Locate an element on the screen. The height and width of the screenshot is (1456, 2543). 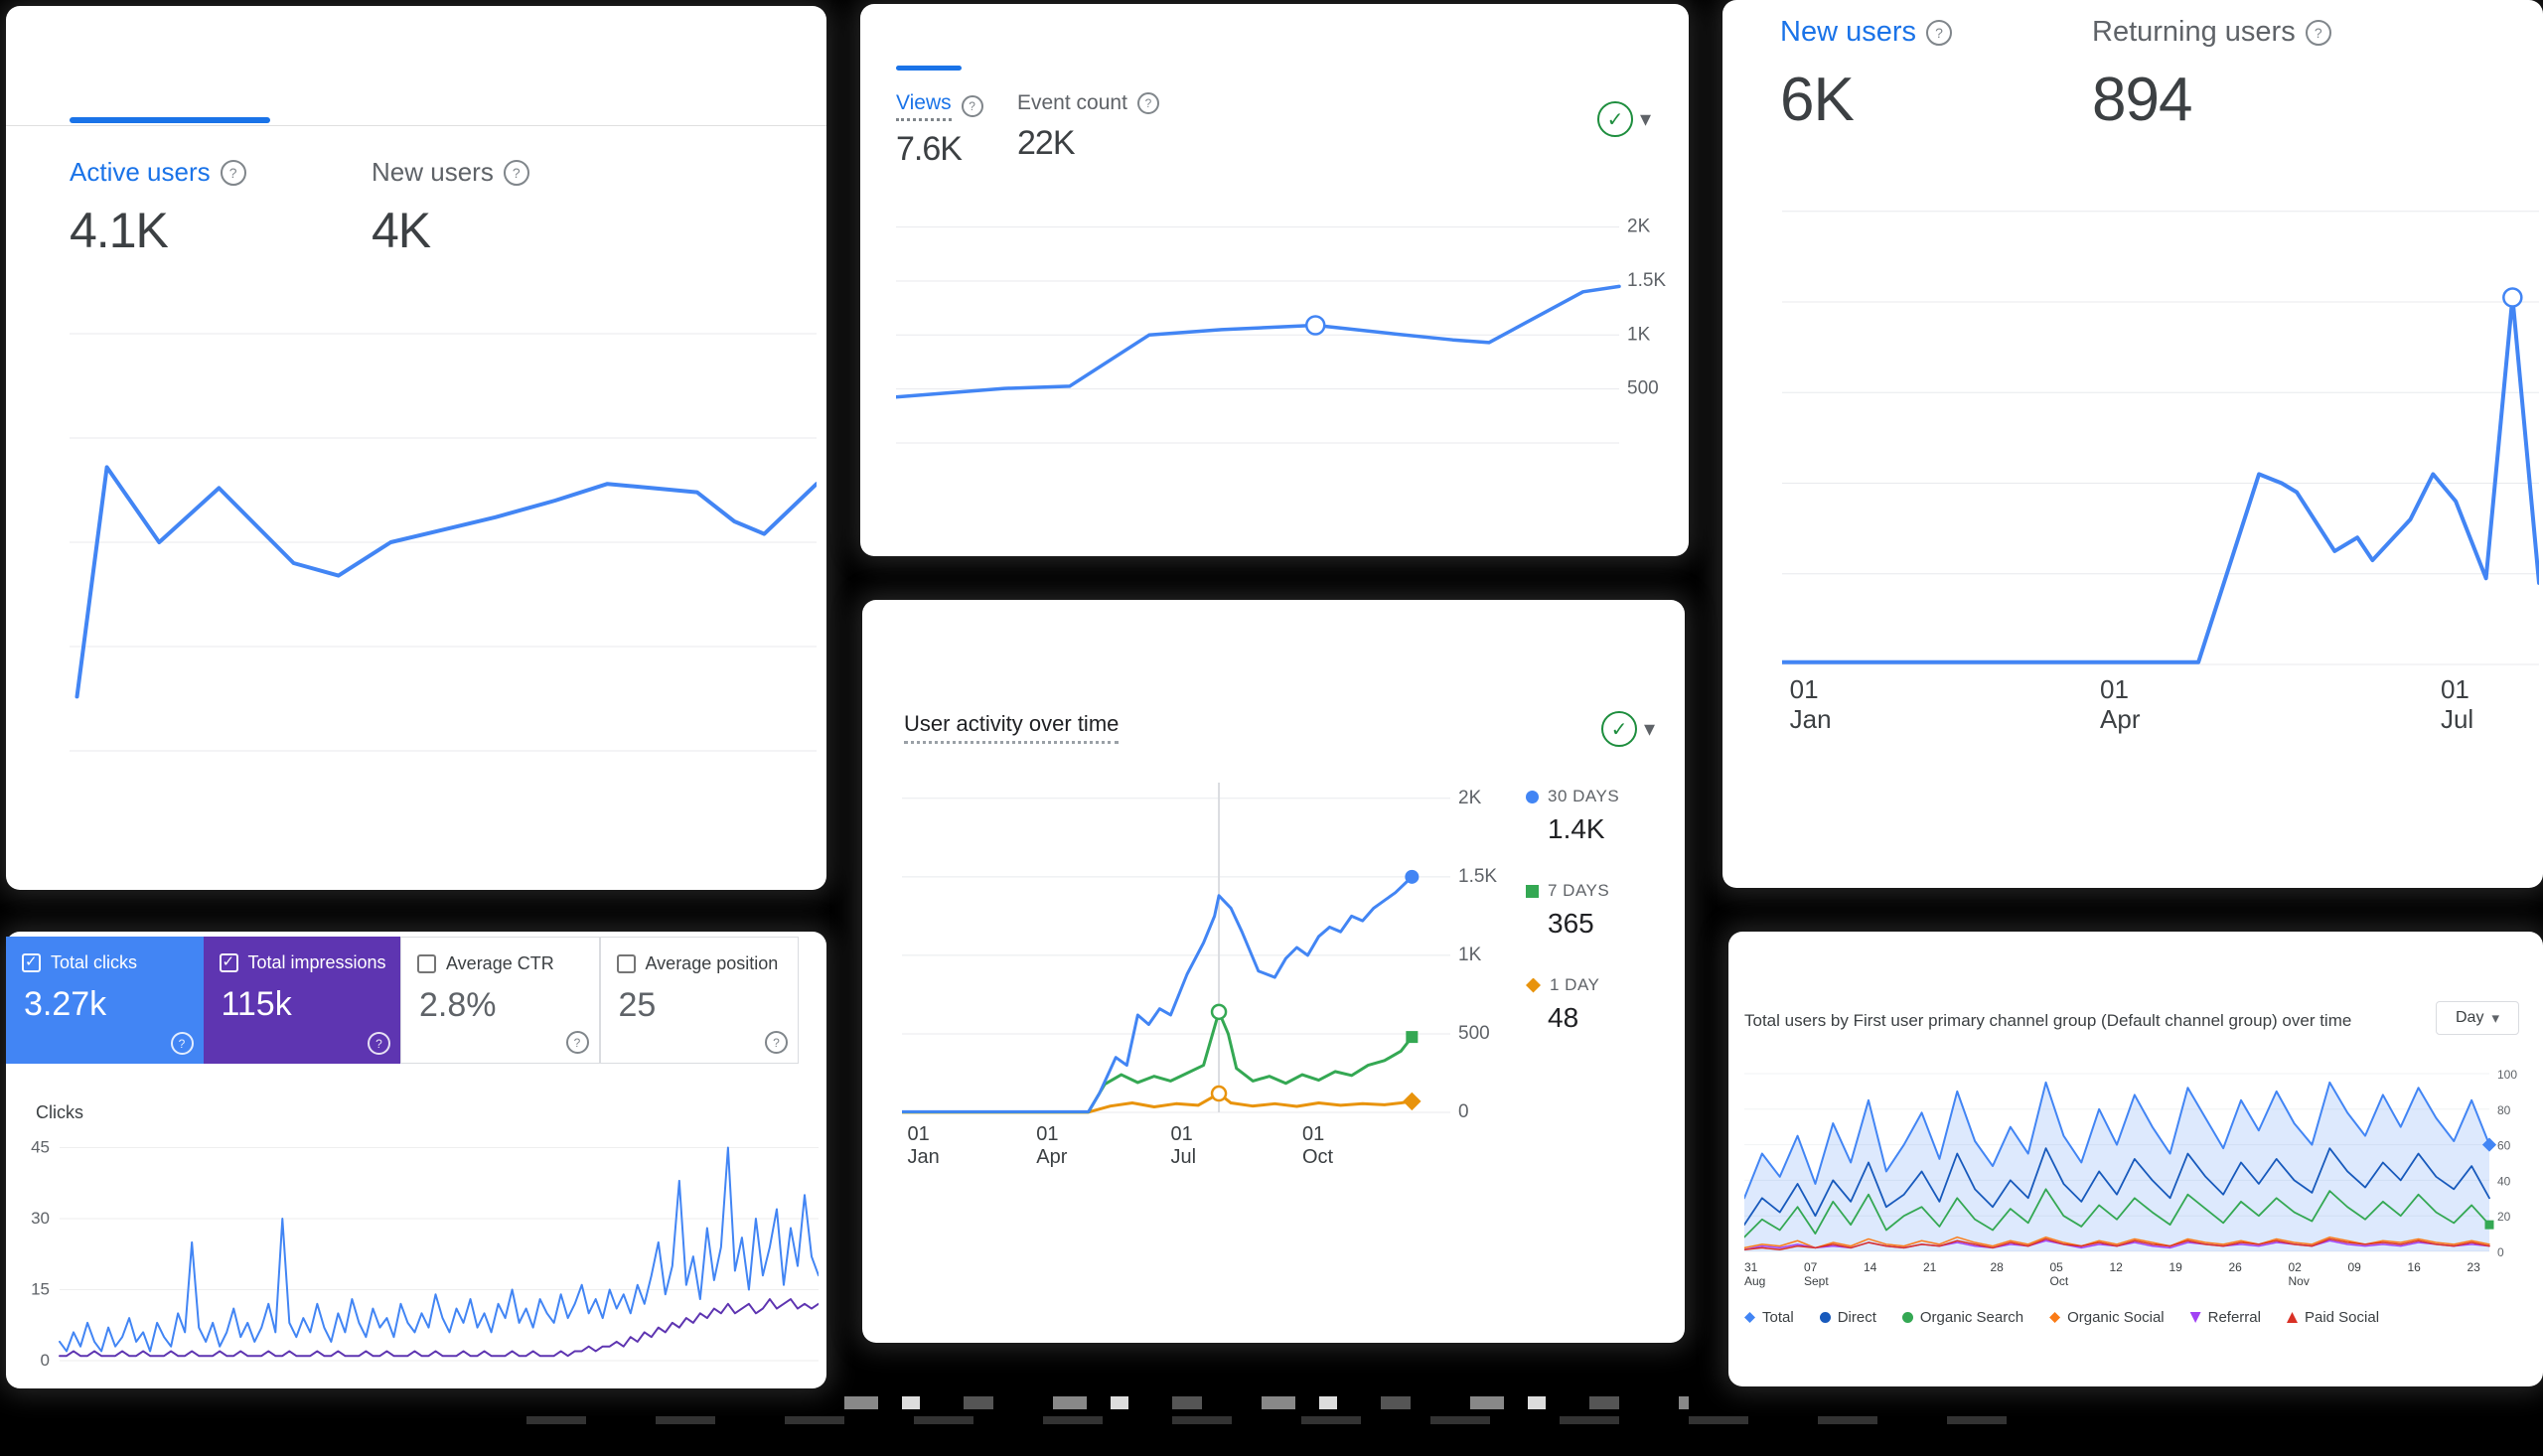
views-line-chart: 2K 1.5K 1K 500 is located at coordinates (1287, 319).